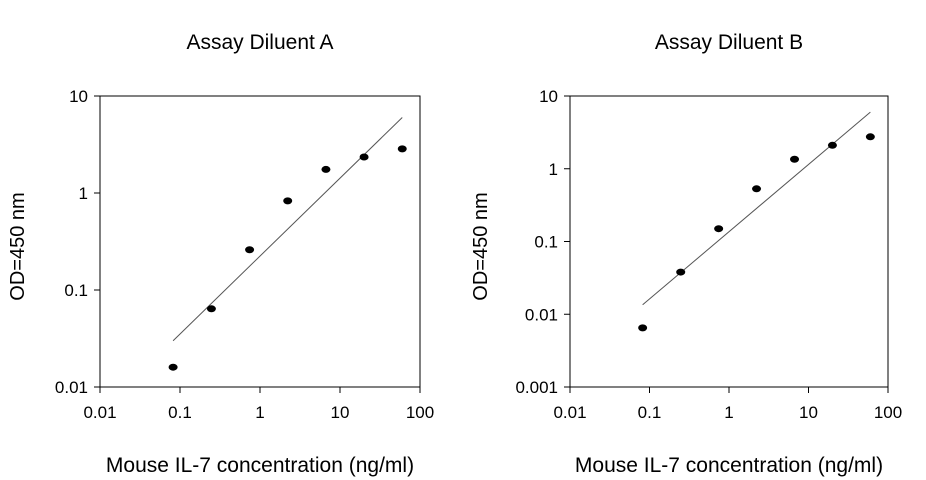 The height and width of the screenshot is (480, 926). What do you see at coordinates (536, 387) in the screenshot?
I see `y-tick-label: 0.001` at bounding box center [536, 387].